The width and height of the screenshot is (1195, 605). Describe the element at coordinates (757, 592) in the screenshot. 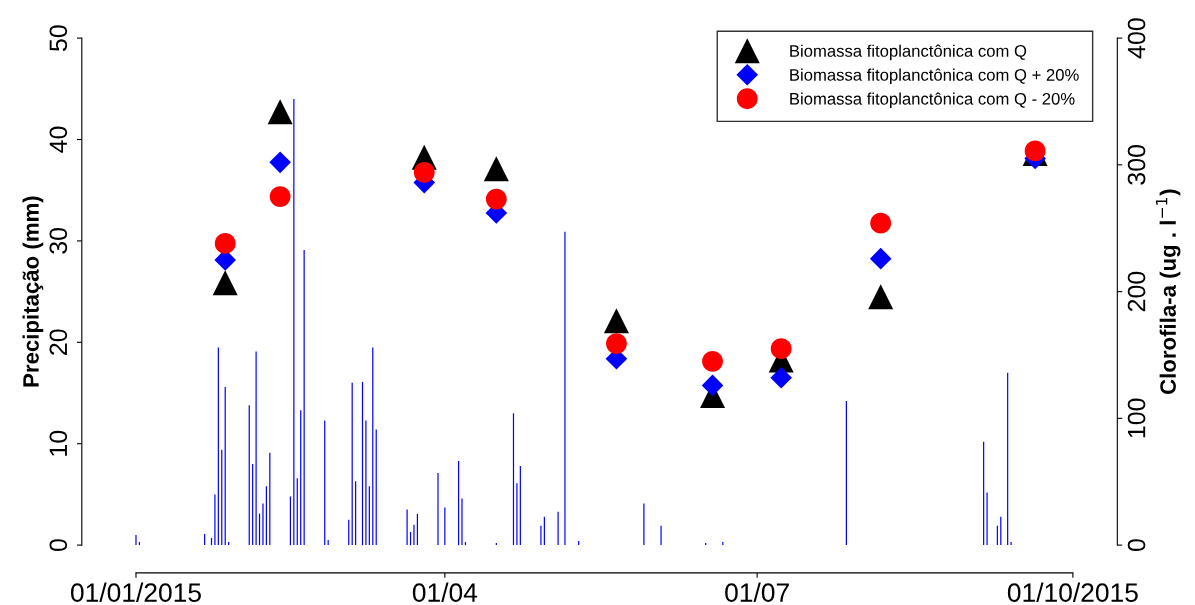

I see `x-tick-label: 01/07` at that location.